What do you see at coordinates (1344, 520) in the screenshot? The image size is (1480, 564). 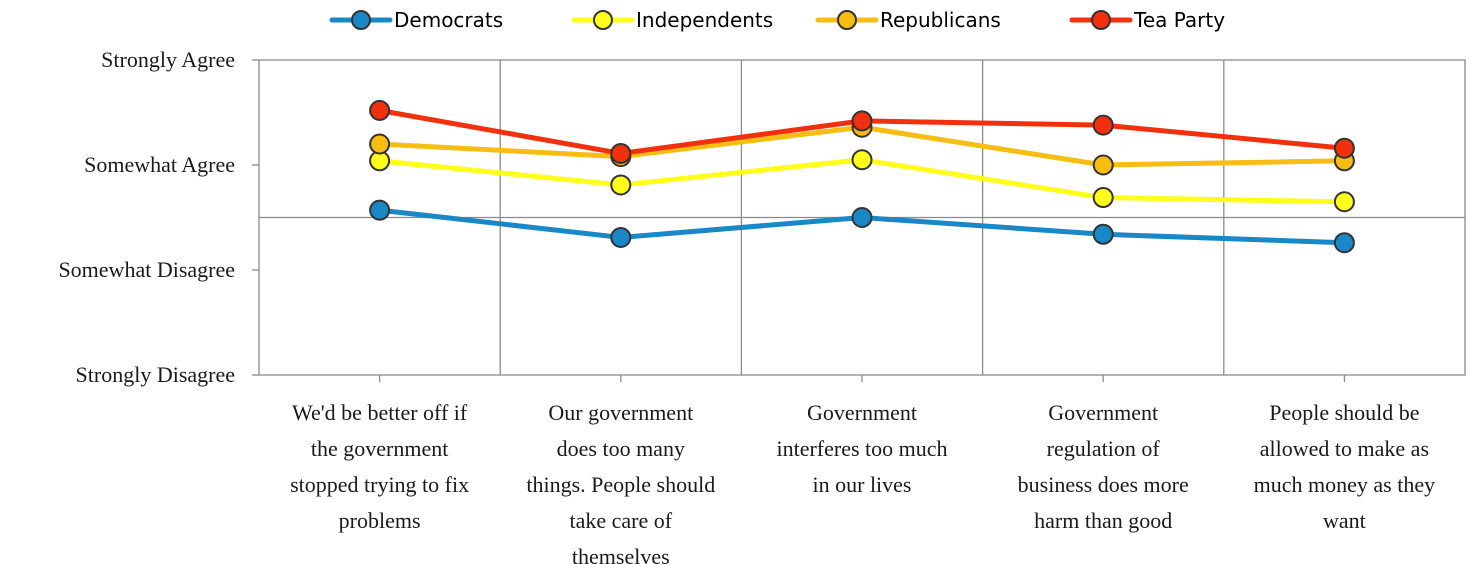 I see `x-category-label-line: want` at bounding box center [1344, 520].